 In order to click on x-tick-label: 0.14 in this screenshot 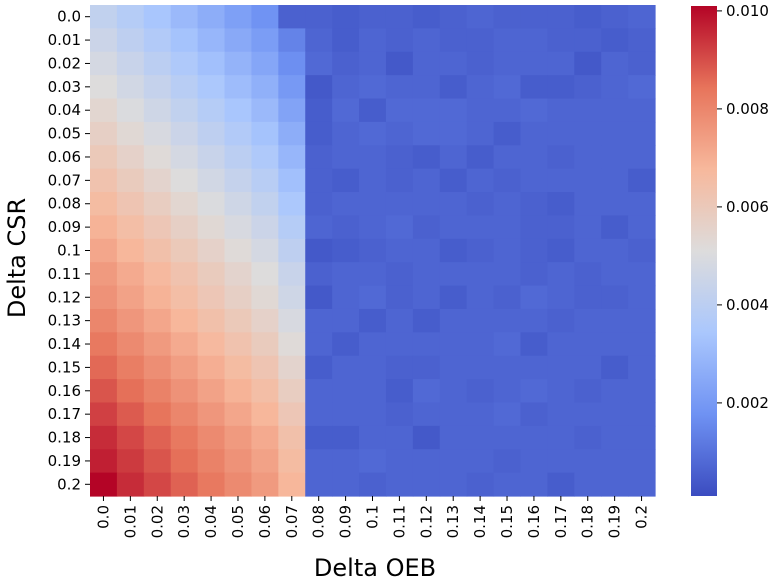, I will do `click(480, 521)`.